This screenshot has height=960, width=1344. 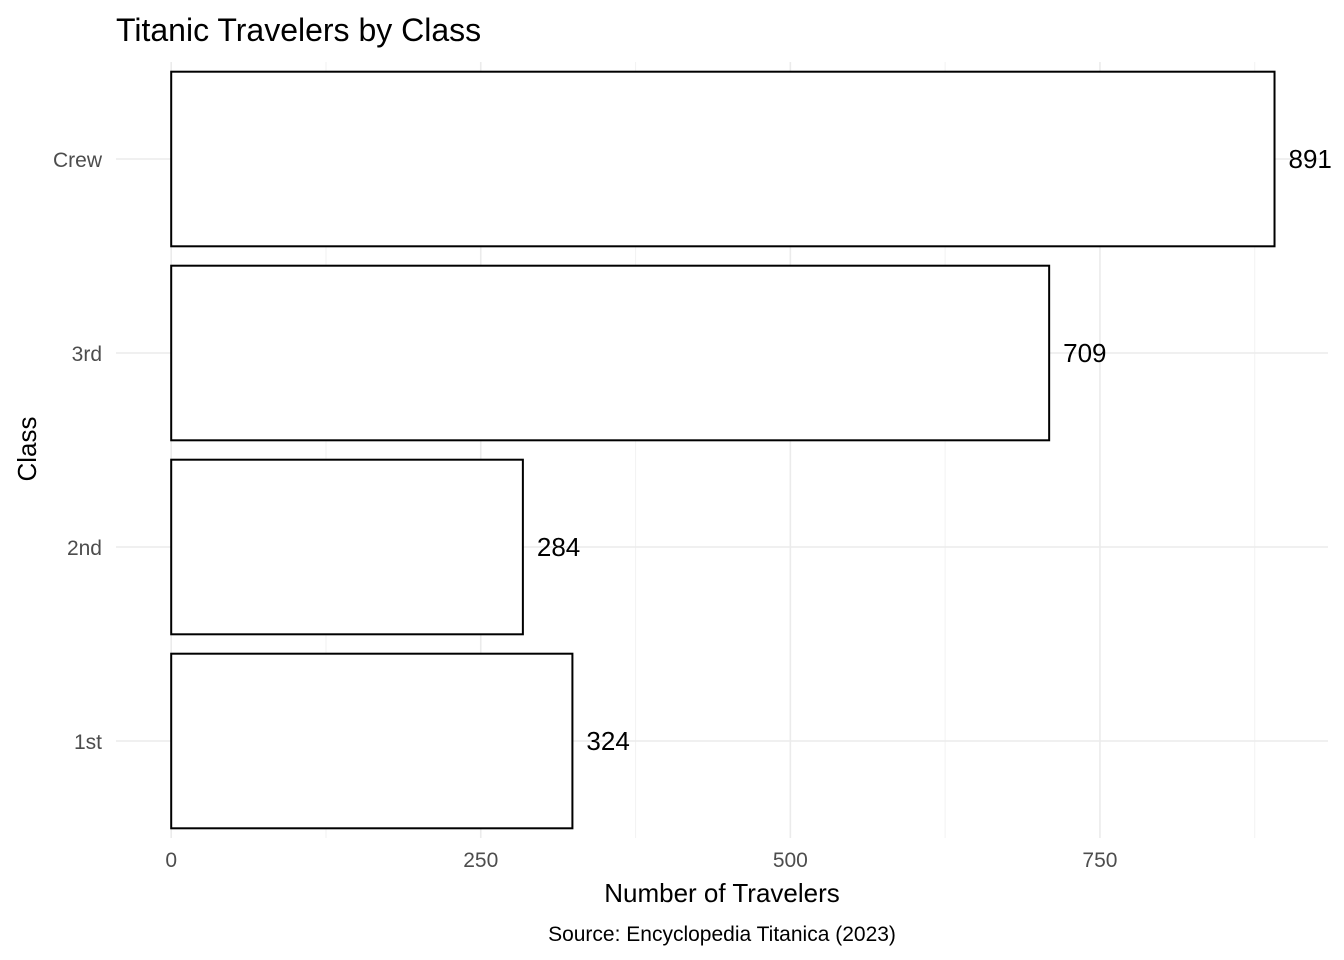 I want to click on chart-caption: Source: Encyclopedia Titanica (2023), so click(x=722, y=934).